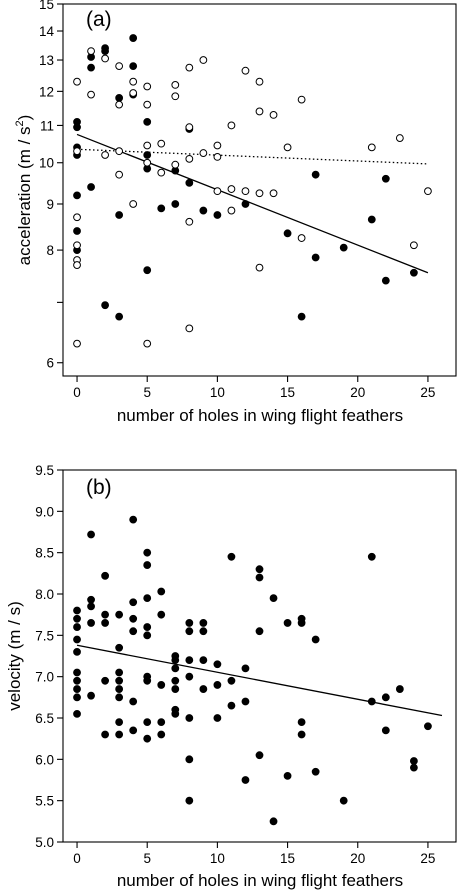 This screenshot has width=474, height=890. I want to click on x-tick-label: 20, so click(357, 858).